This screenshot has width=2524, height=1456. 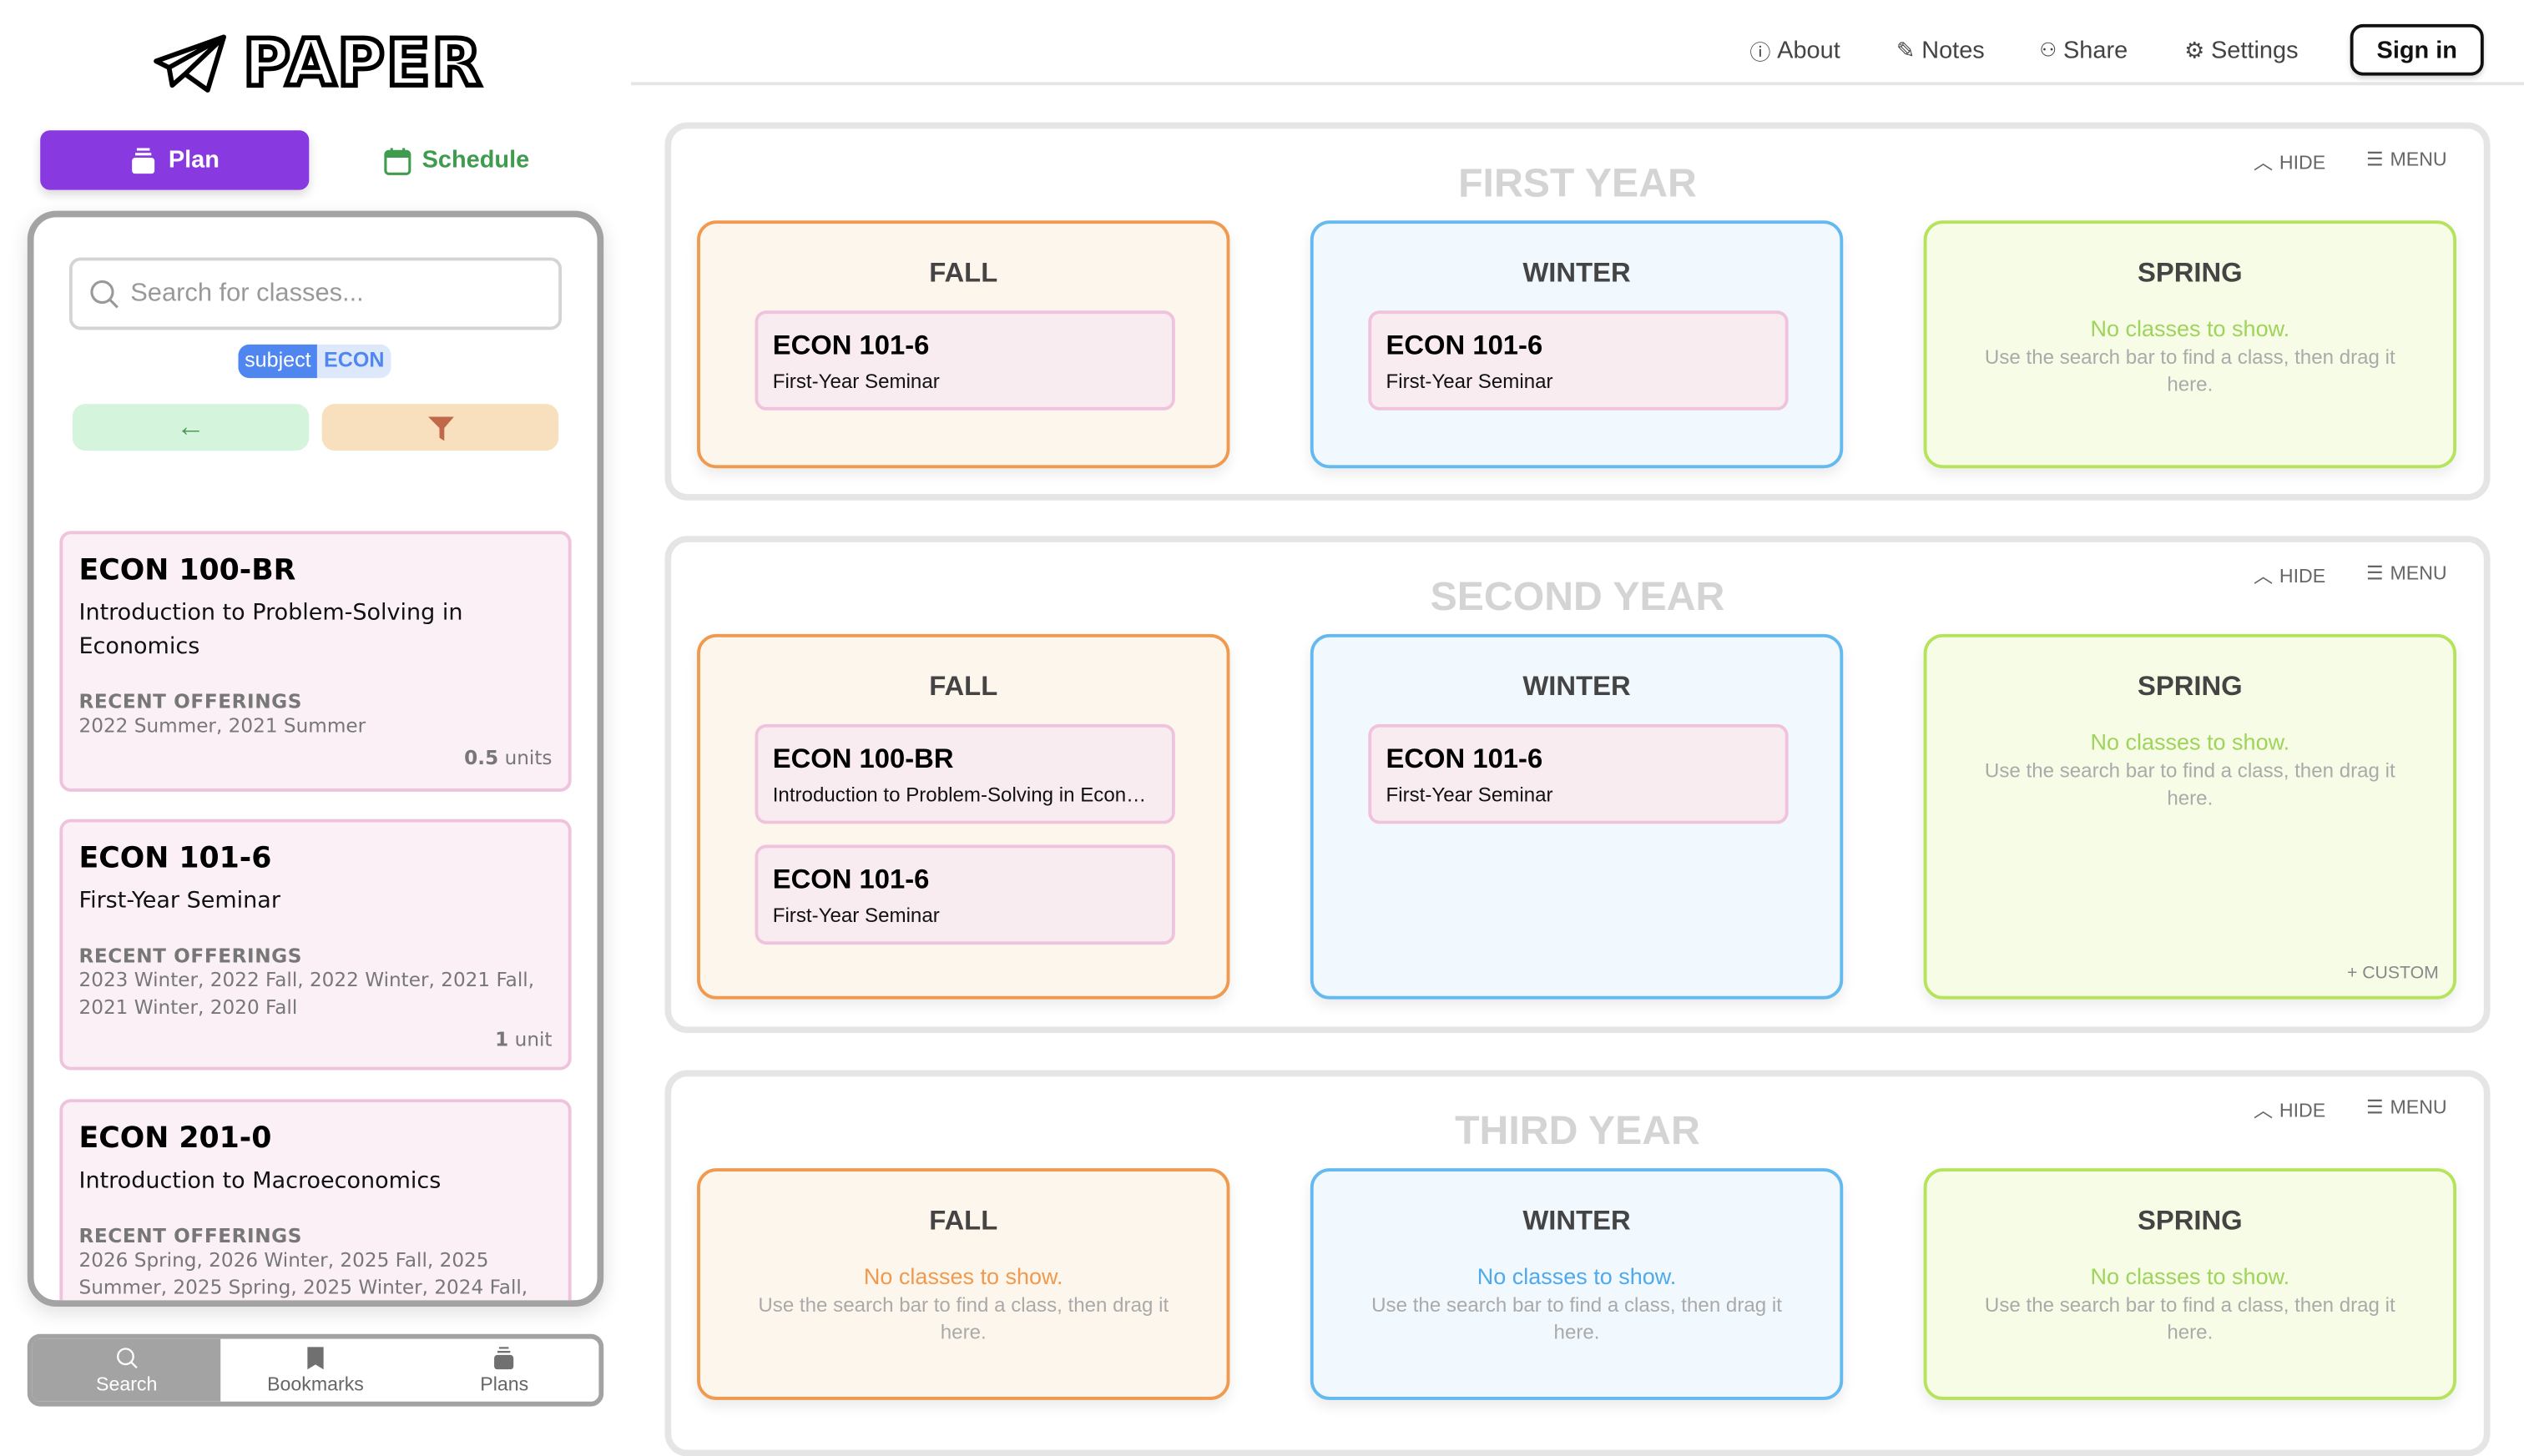 What do you see at coordinates (361, 65) in the screenshot?
I see `logo-text: PAPER` at bounding box center [361, 65].